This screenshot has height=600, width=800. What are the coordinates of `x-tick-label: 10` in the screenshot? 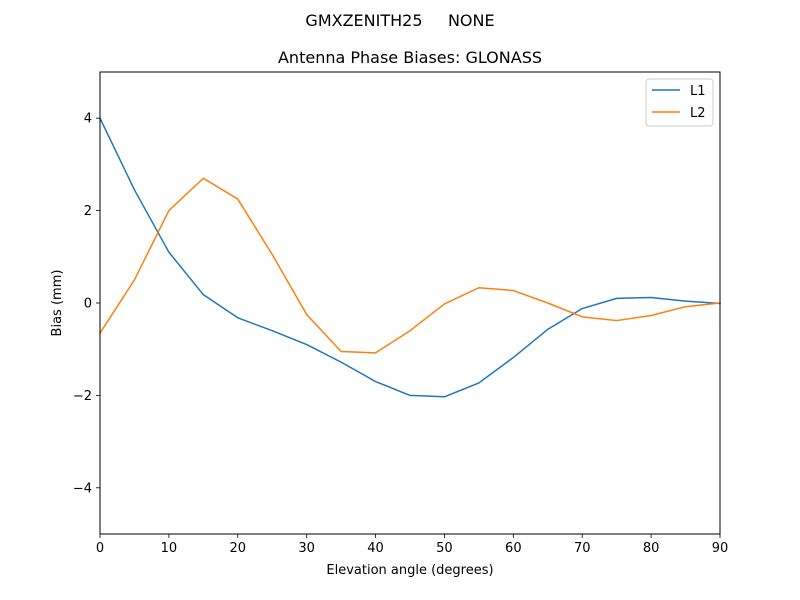 It's located at (169, 548).